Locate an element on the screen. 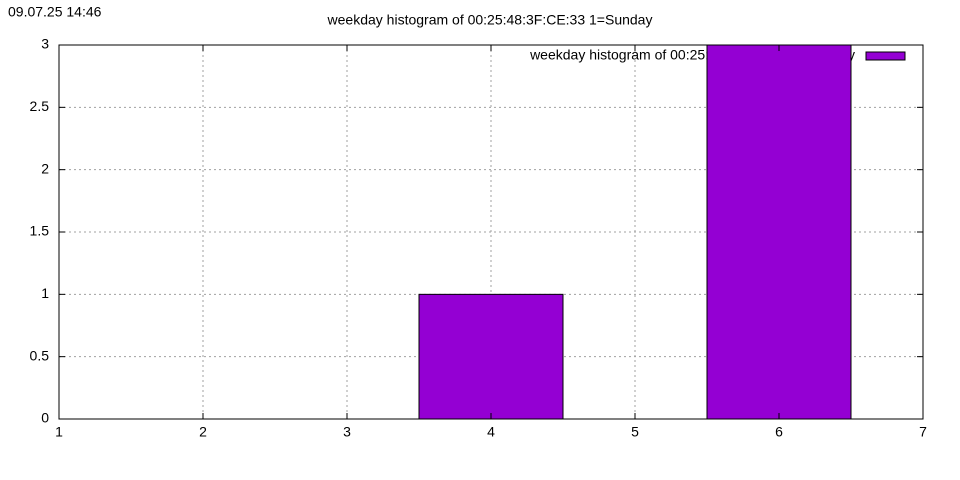 Image resolution: width=960 pixels, height=480 pixels. x-tick-label: 4 is located at coordinates (491, 432).